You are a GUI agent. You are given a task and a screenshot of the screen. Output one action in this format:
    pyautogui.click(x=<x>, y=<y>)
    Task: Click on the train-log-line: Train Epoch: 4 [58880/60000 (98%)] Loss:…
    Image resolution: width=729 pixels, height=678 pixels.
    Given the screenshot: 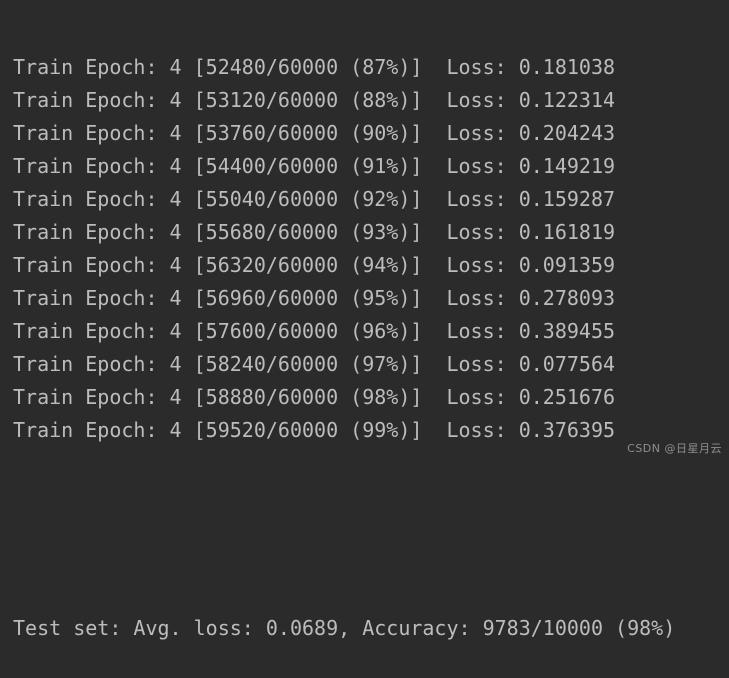 What is the action you would take?
    pyautogui.click(x=314, y=397)
    